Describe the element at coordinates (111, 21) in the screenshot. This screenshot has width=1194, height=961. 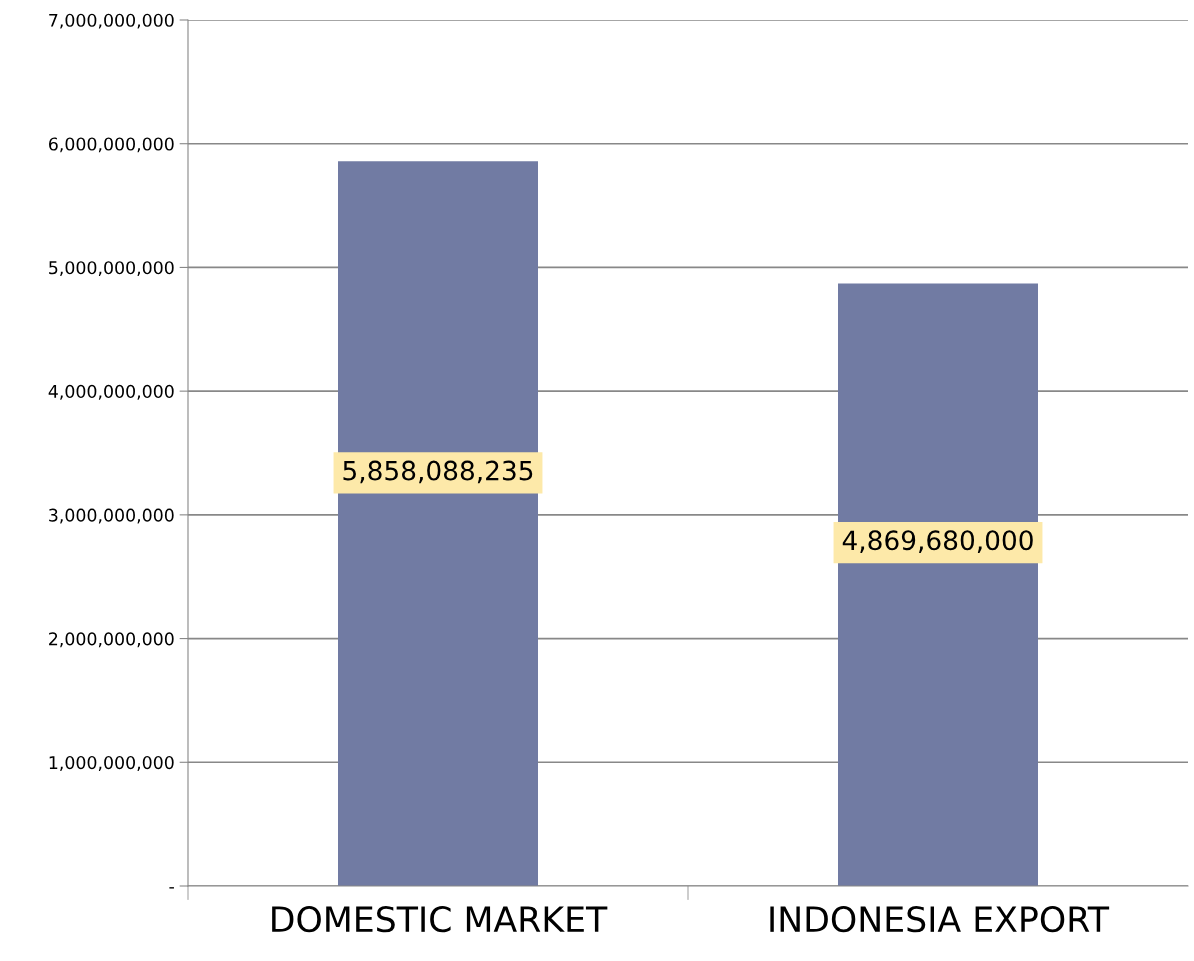
I see `y-tick-label: 7,000,000,000` at that location.